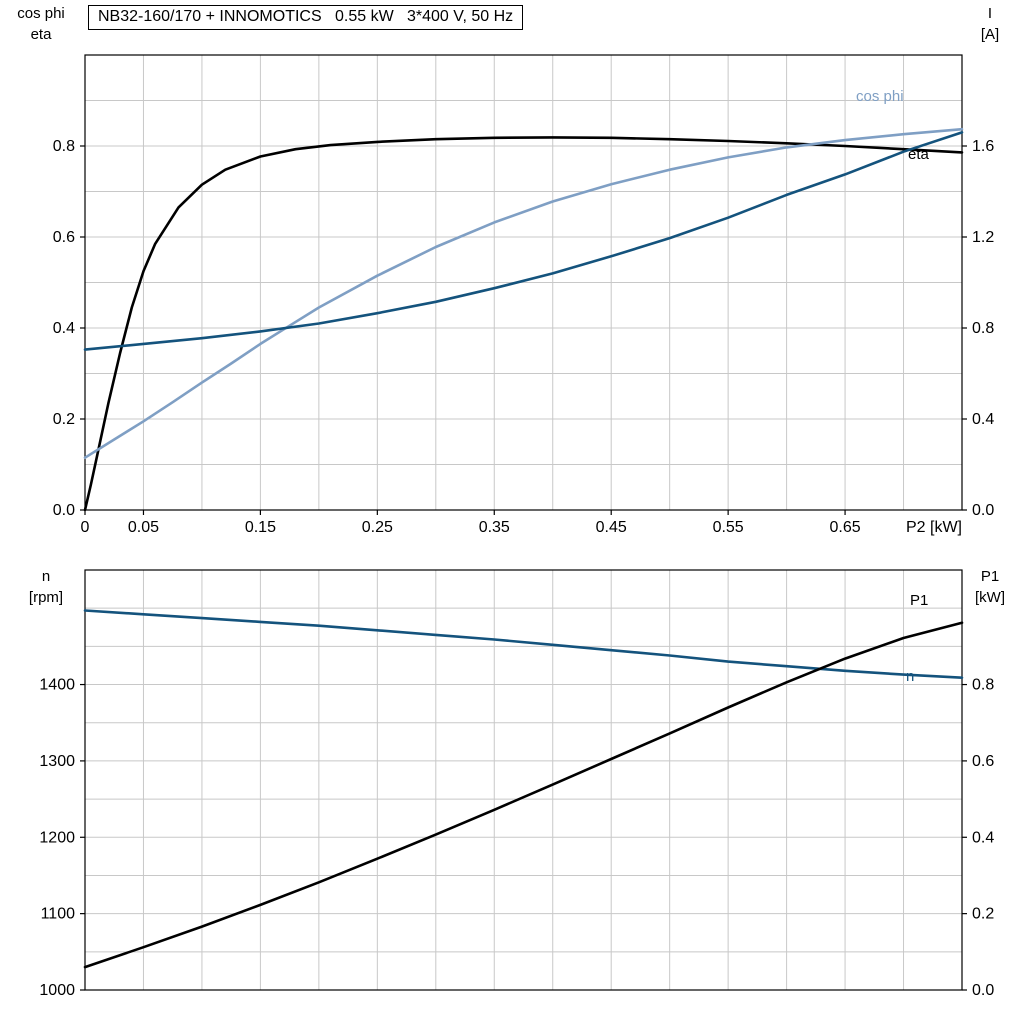 The height and width of the screenshot is (1024, 1024). I want to click on right-axis-tick-label: 1.2, so click(983, 237).